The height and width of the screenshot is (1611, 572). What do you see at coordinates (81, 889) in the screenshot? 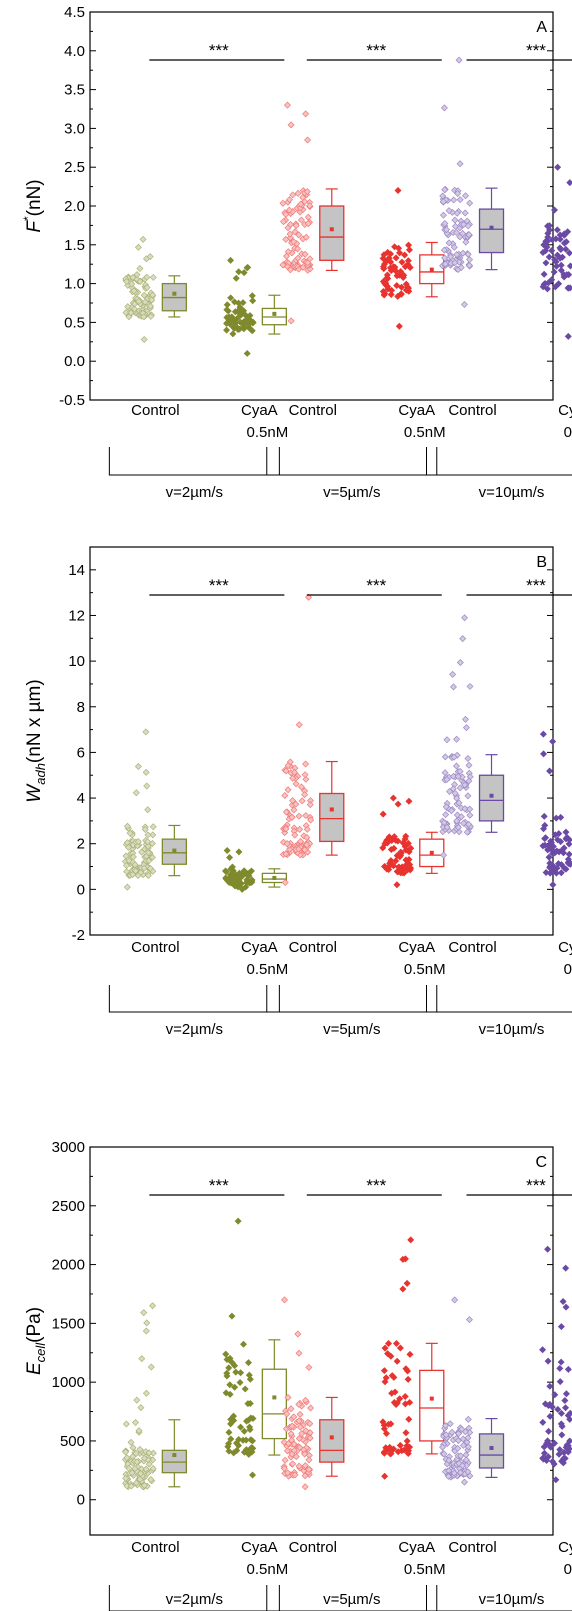
I see `y-tick-label: 0` at bounding box center [81, 889].